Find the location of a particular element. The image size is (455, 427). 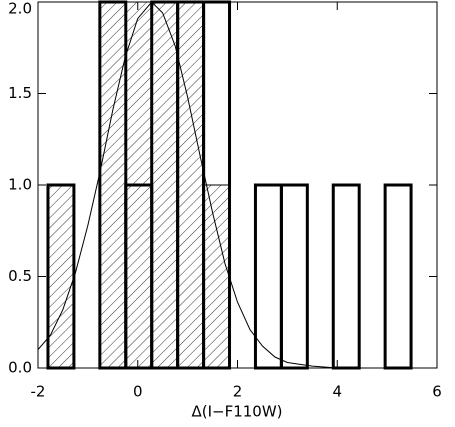

y-tick-label: 0.0 is located at coordinates (20, 368).